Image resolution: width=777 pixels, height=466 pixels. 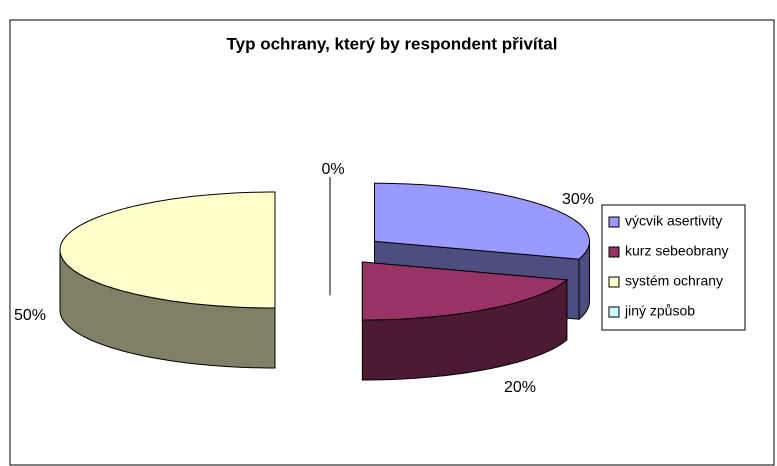 I want to click on data-label: 20%, so click(x=520, y=387).